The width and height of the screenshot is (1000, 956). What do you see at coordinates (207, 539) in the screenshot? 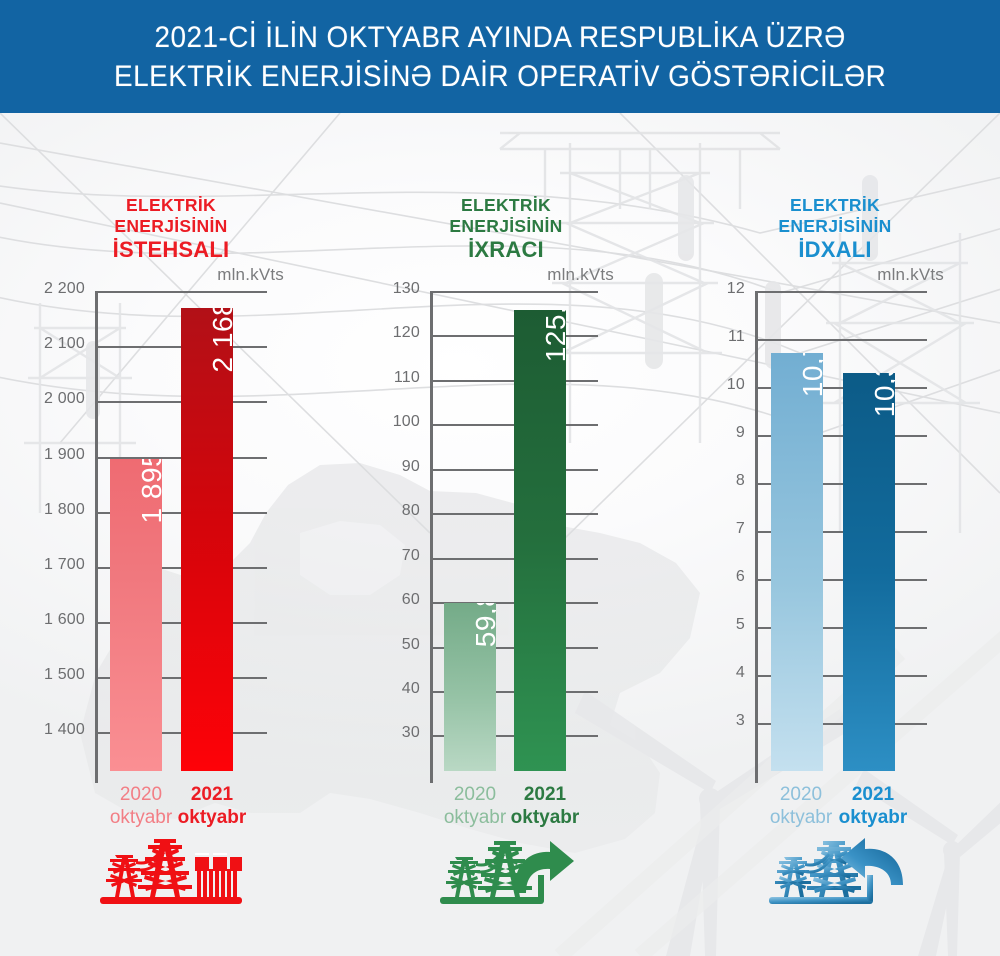
I see `bar-2021-production: 2 168,8` at bounding box center [207, 539].